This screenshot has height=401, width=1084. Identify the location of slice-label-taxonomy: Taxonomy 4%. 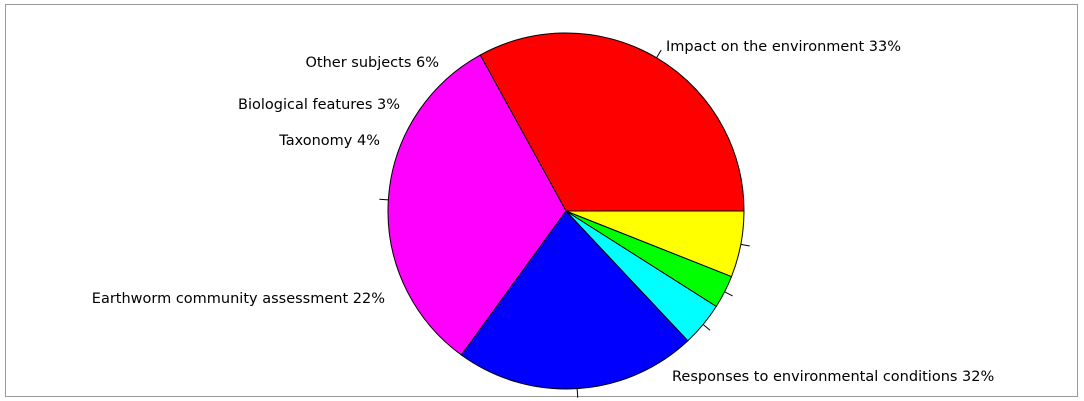
(329, 141).